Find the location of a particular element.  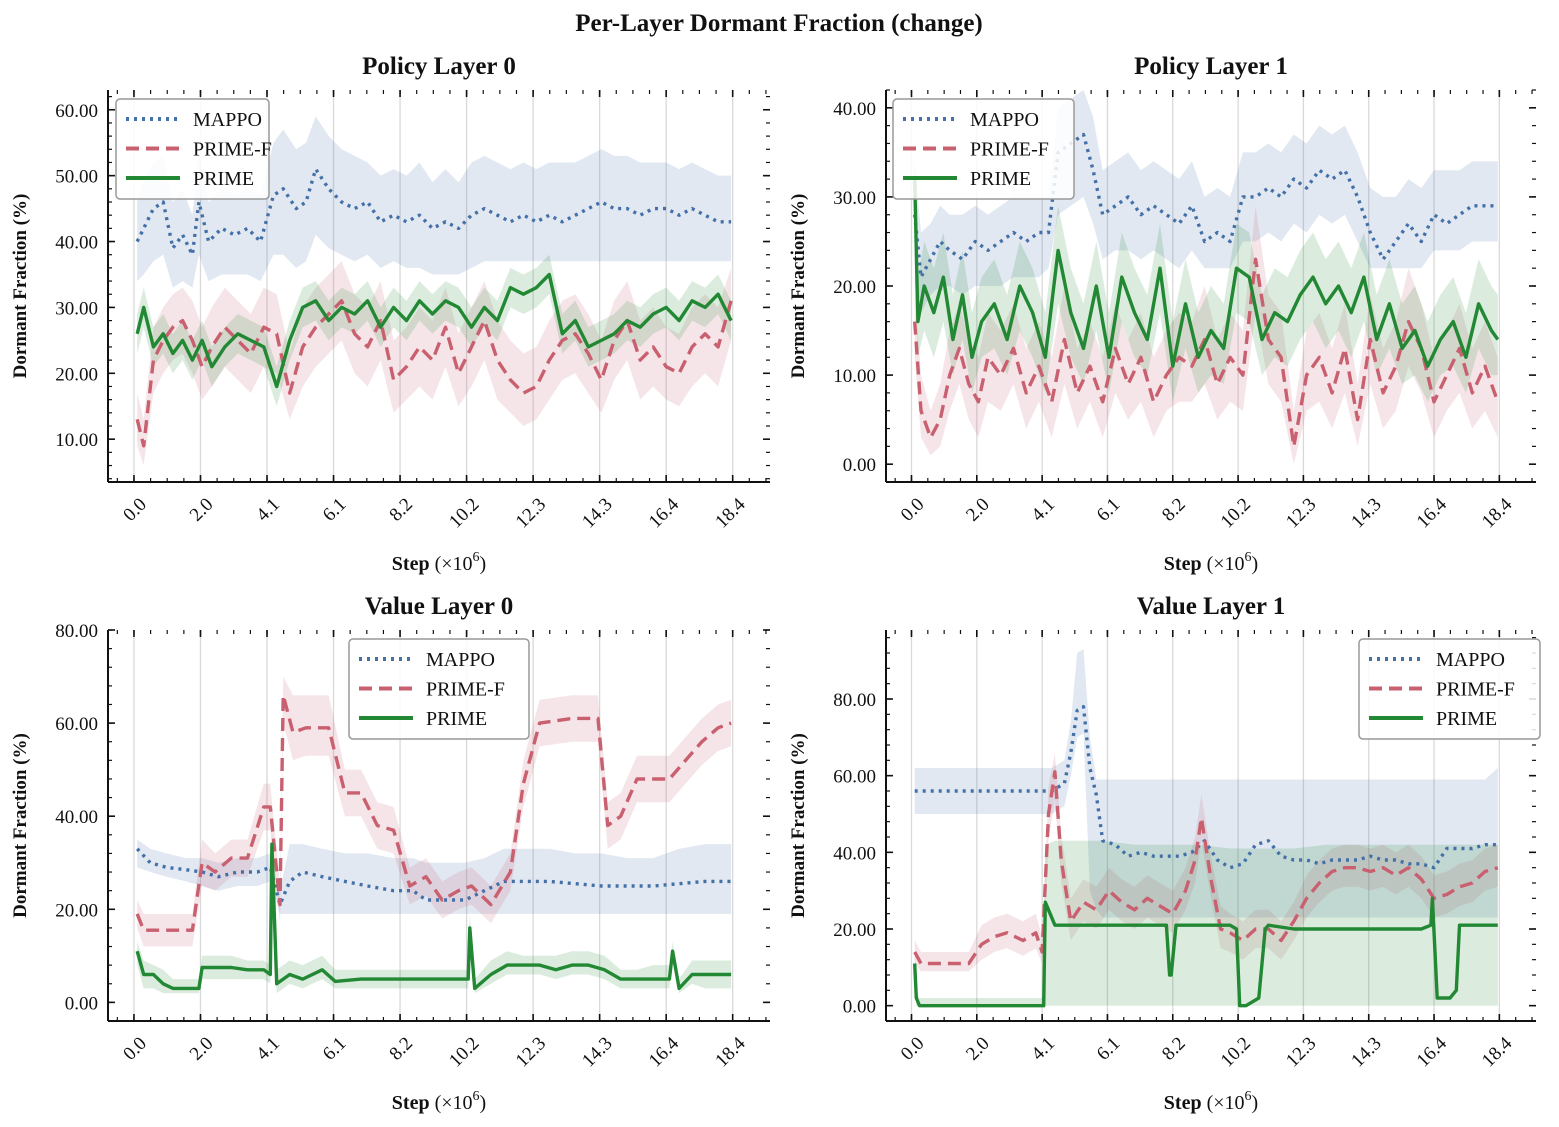

subplot-title: Policy Layer 0 is located at coordinates (439, 66).